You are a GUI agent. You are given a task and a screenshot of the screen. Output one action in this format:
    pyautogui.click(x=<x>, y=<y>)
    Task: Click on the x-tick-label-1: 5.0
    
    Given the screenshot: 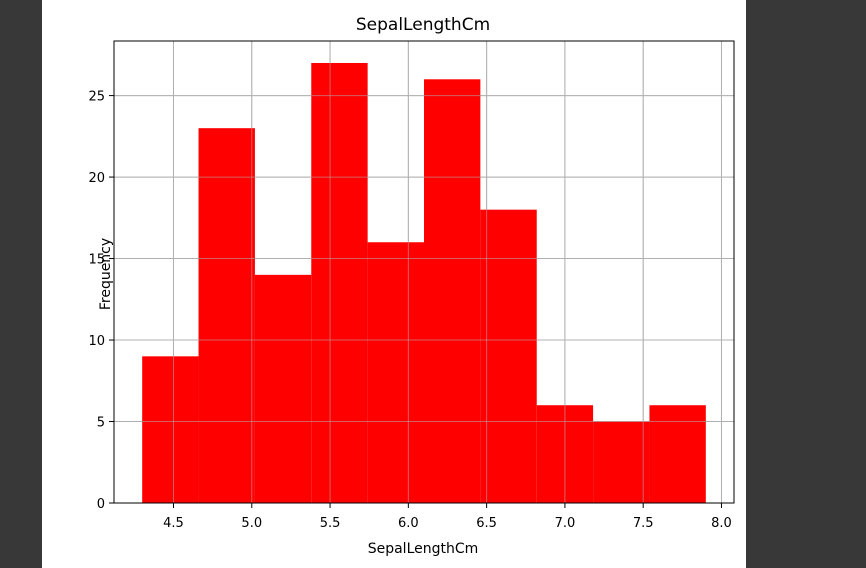 What is the action you would take?
    pyautogui.click(x=251, y=523)
    